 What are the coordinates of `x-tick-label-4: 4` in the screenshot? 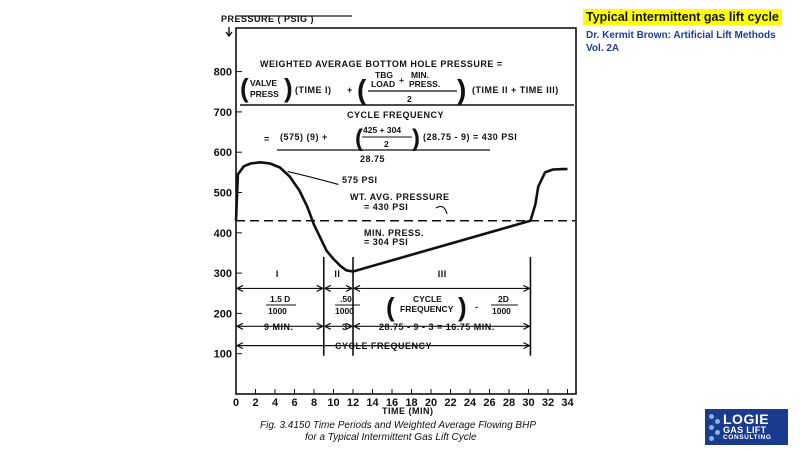 It's located at (275, 403).